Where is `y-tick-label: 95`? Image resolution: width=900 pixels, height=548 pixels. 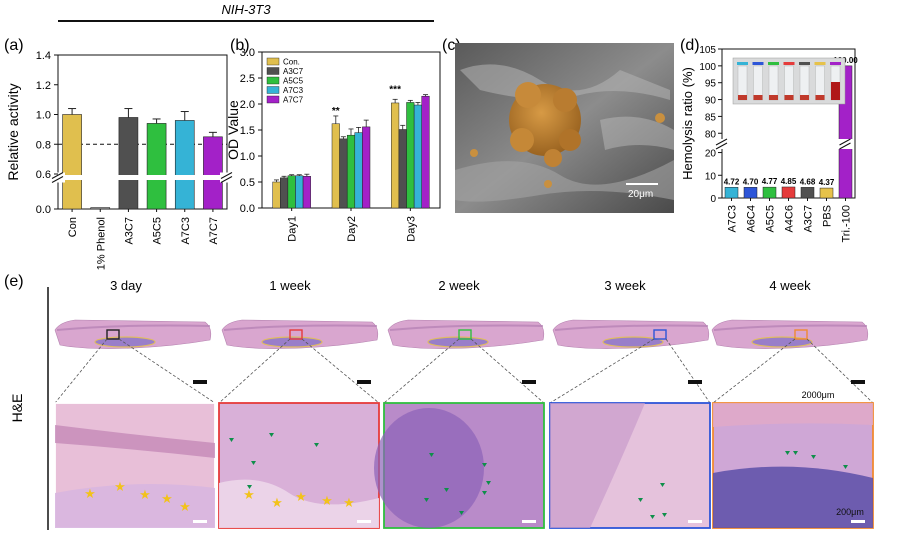 y-tick-label: 95 is located at coordinates (711, 84).